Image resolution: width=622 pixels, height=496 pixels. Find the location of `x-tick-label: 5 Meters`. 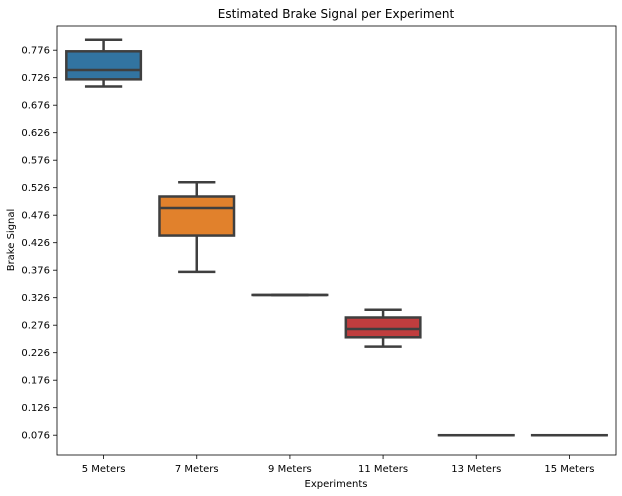

x-tick-label: 5 Meters is located at coordinates (104, 469).